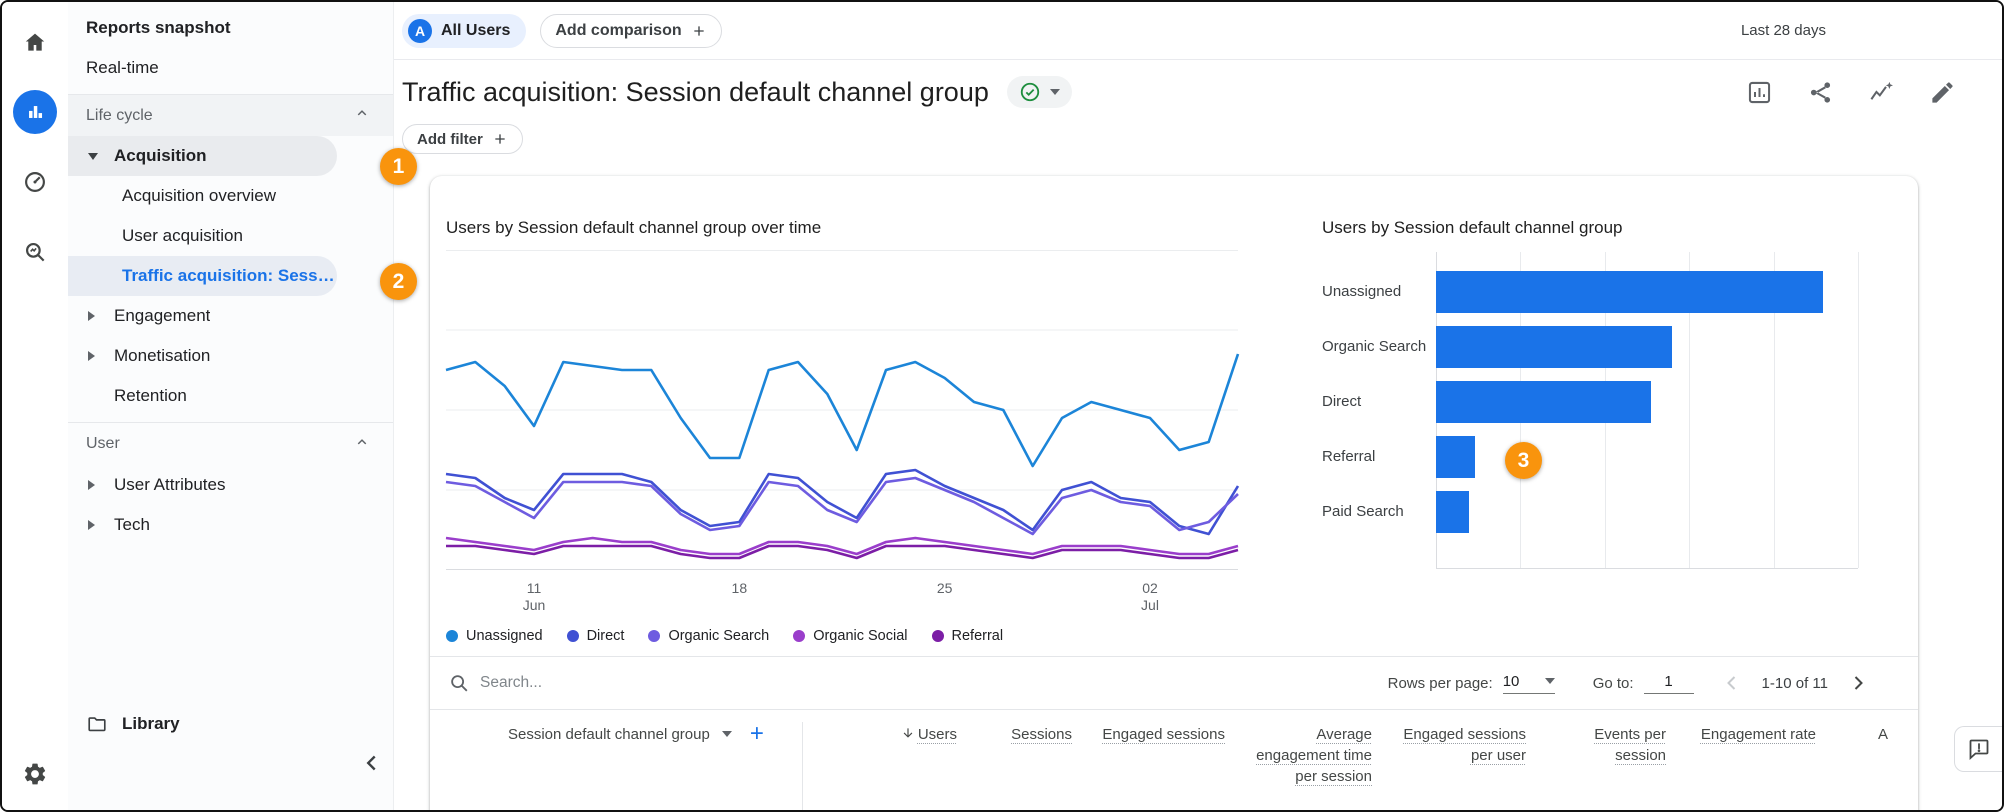 This screenshot has width=2004, height=812. I want to click on explore-search-icon, so click(35, 252).